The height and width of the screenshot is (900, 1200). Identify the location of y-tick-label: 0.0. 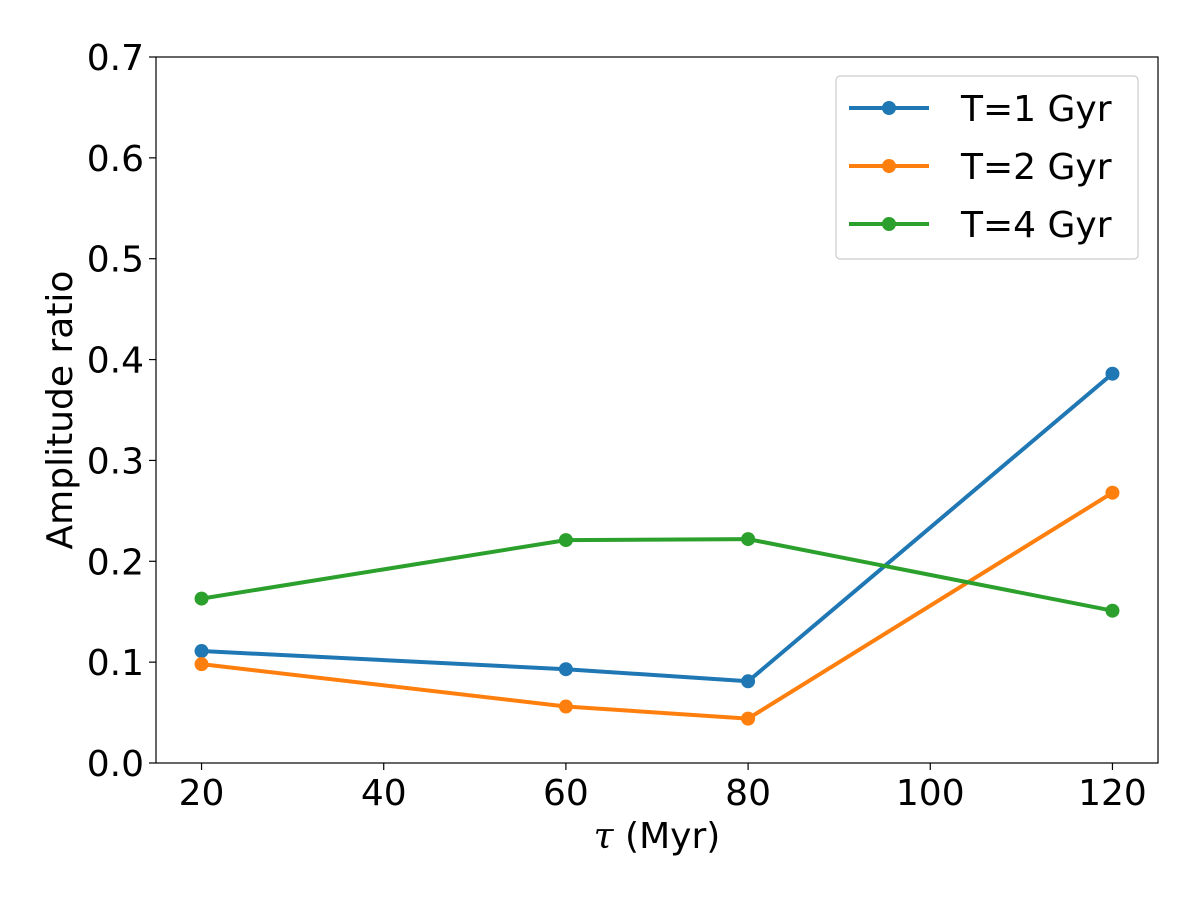
(115, 764).